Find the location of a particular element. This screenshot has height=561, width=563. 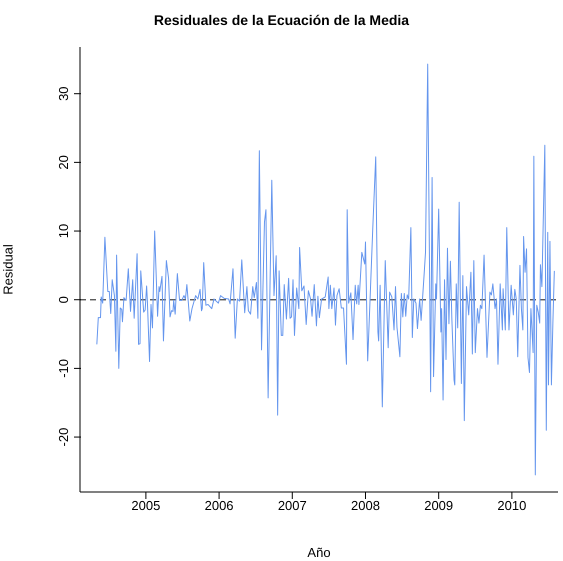

y-tick-label: 30 is located at coordinates (63, 93).